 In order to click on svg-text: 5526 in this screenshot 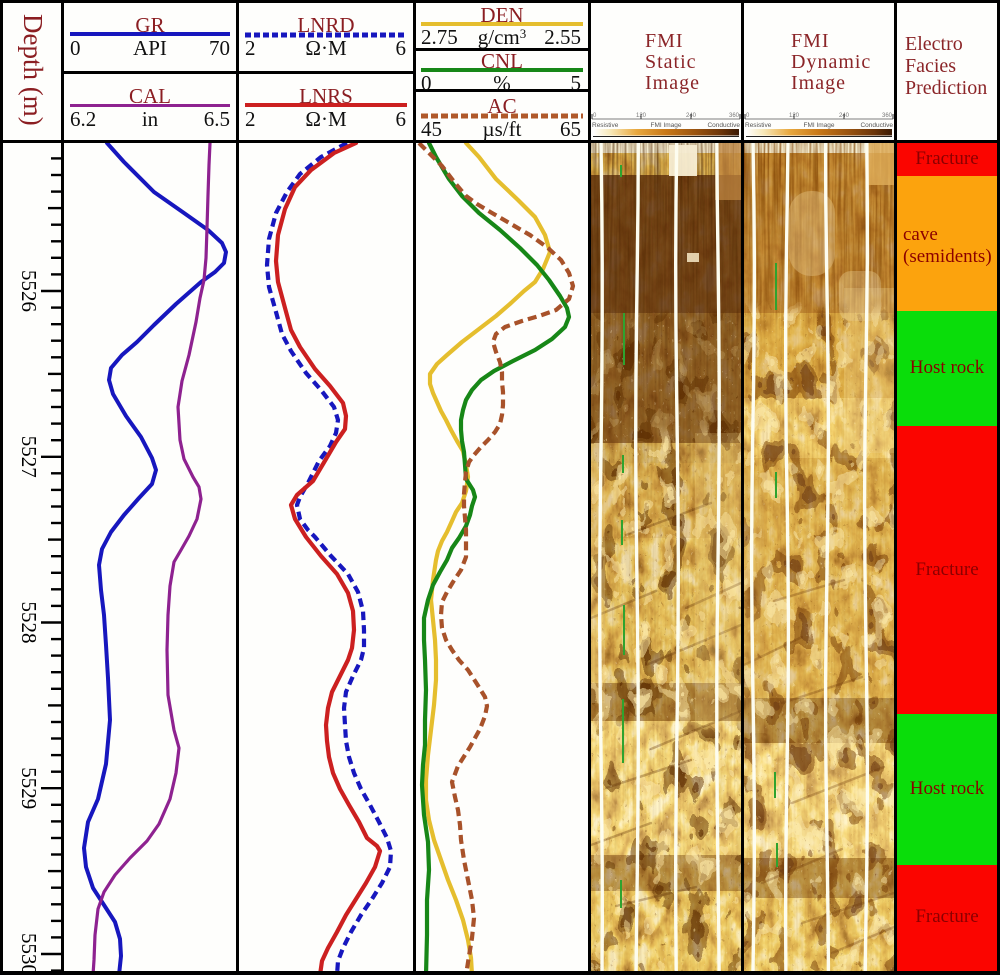, I will do `click(29, 291)`.